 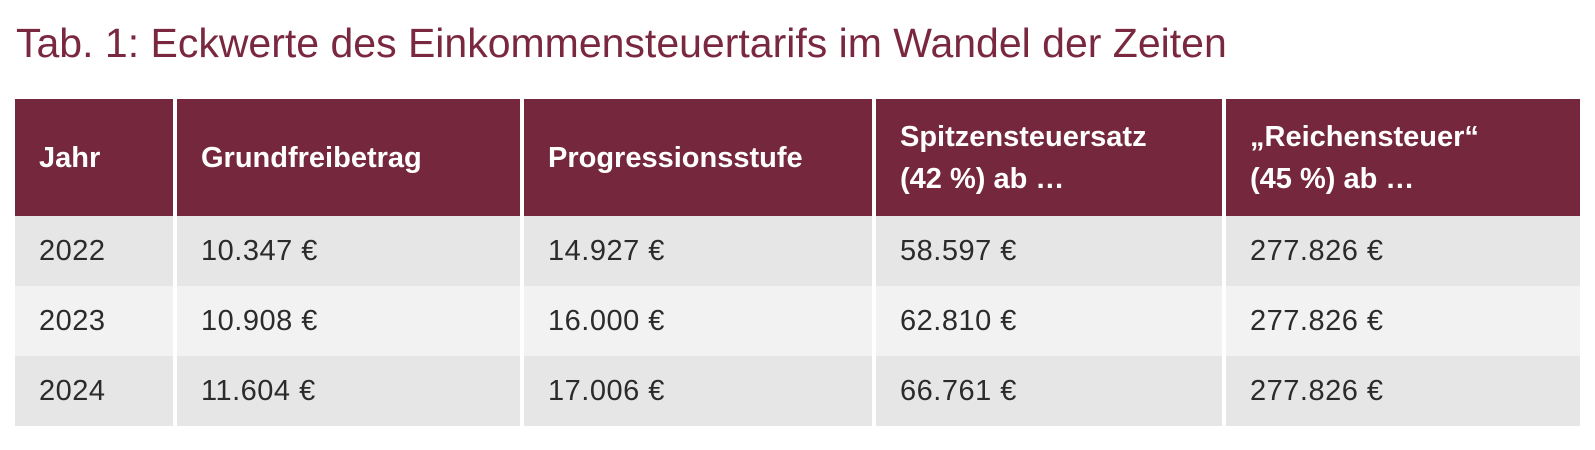 What do you see at coordinates (348, 321) in the screenshot?
I see `cell-basic-allowance: 10.908 €` at bounding box center [348, 321].